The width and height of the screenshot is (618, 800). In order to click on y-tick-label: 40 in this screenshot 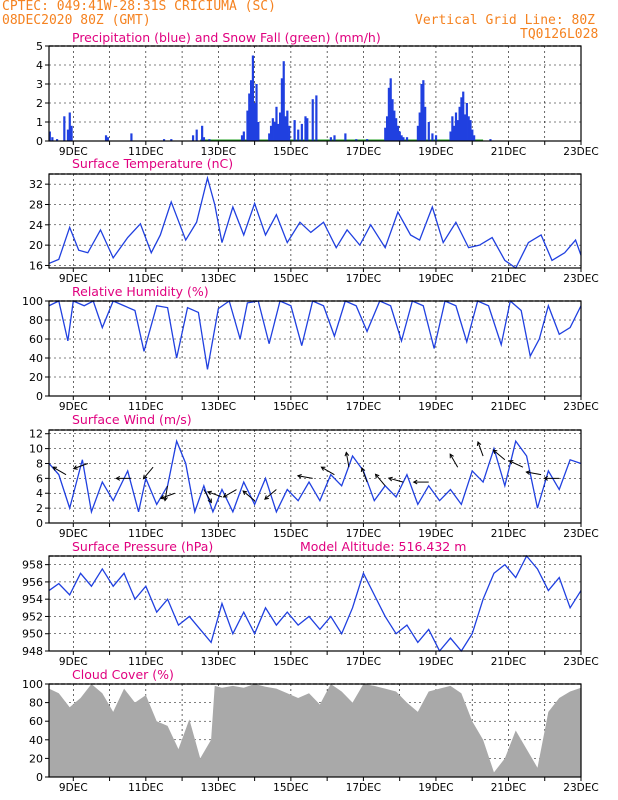, I will do `click(36, 740)`.